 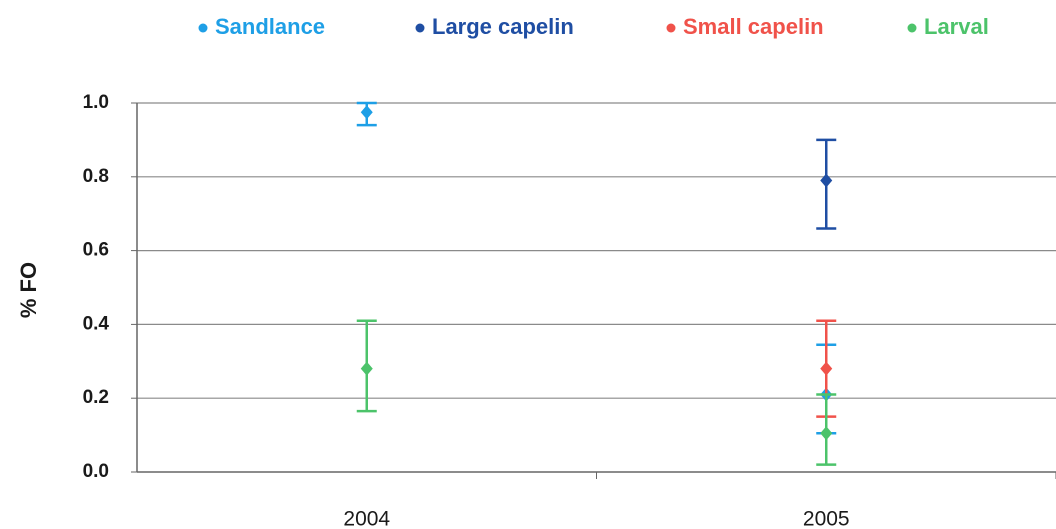 What do you see at coordinates (826, 518) in the screenshot?
I see `x-tick-label: 2005` at bounding box center [826, 518].